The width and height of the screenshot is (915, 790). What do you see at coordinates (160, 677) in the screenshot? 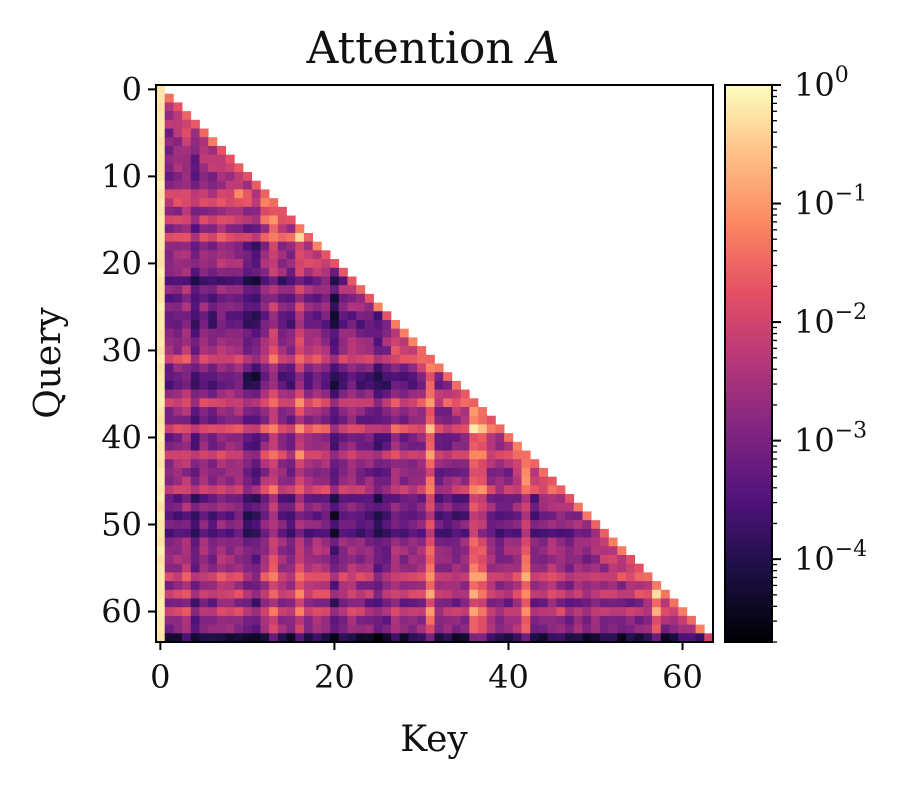
I see `x-tick-label: 0` at bounding box center [160, 677].